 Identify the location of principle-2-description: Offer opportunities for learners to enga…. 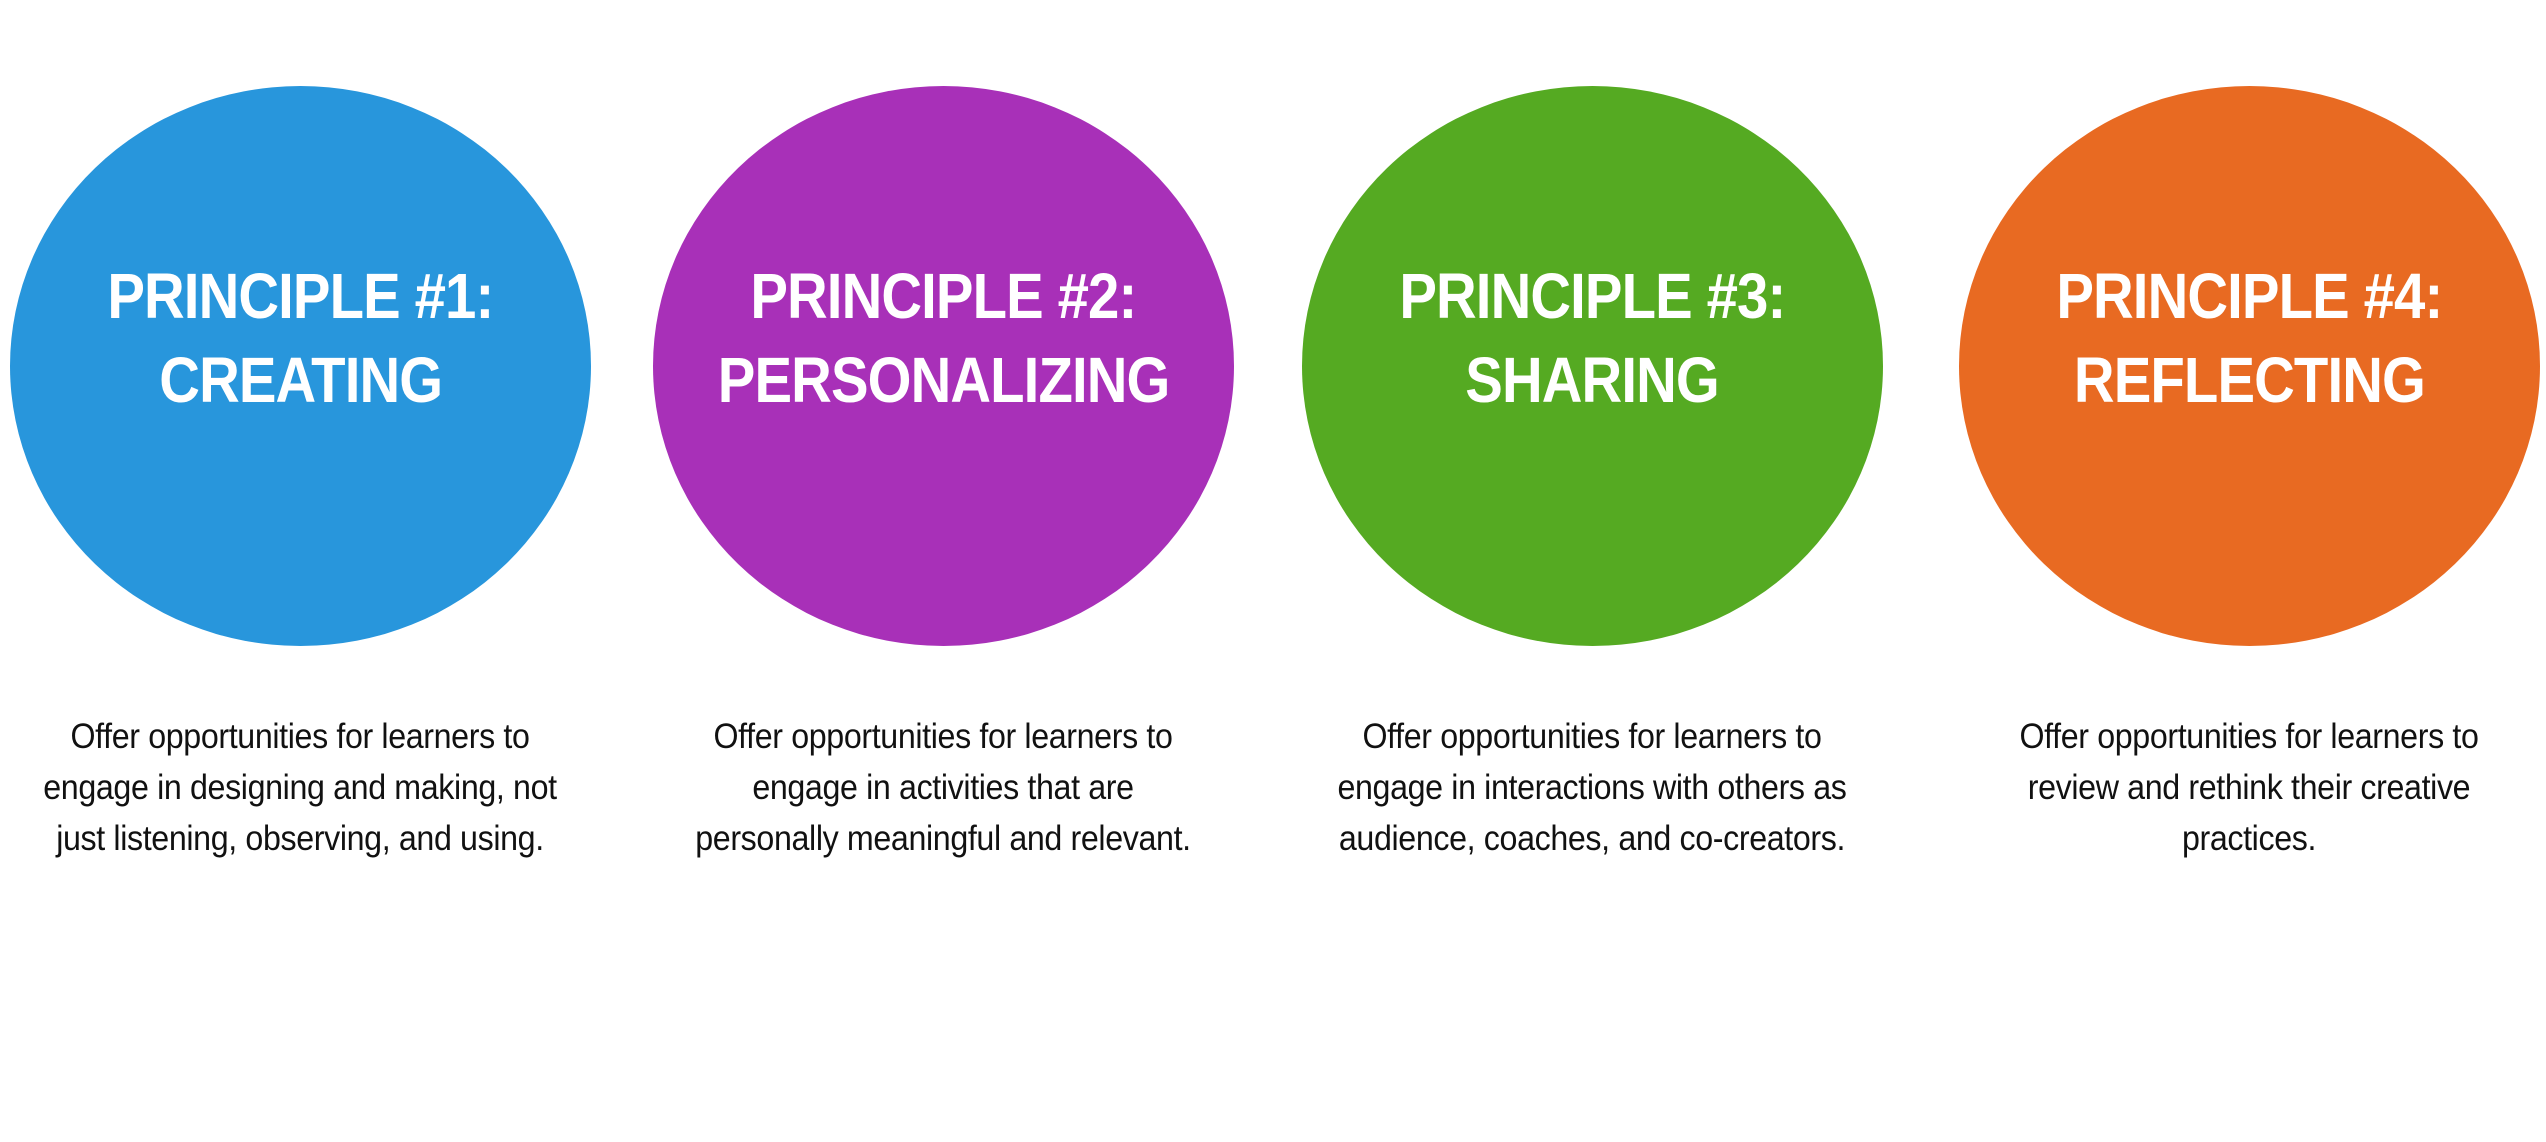
(943, 787).